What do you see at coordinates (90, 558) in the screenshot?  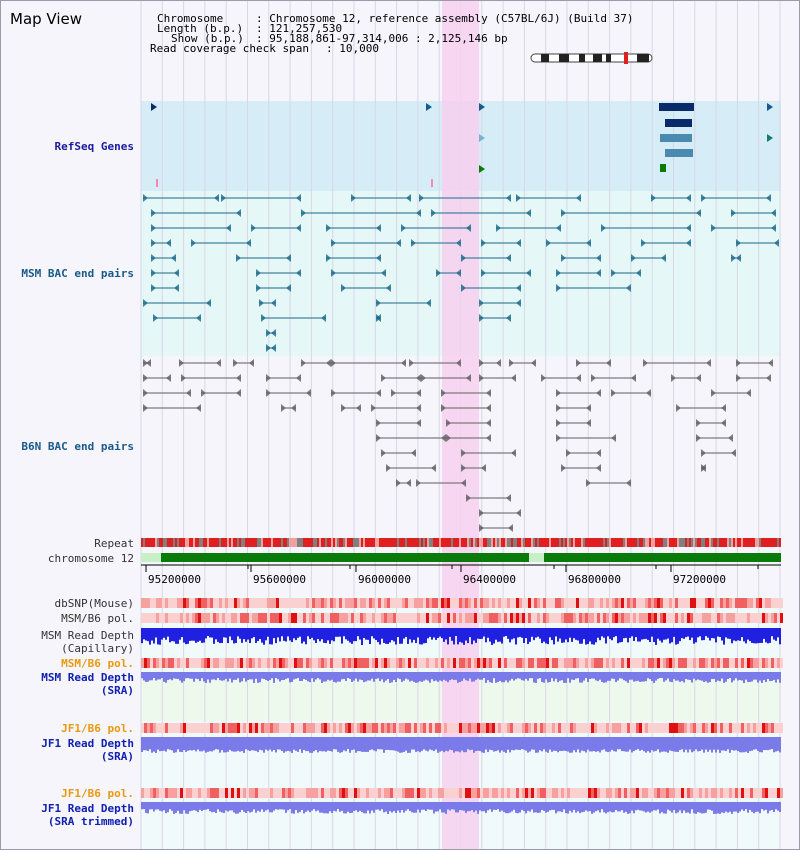 I see `track-label-chromosome: chromosome 12` at bounding box center [90, 558].